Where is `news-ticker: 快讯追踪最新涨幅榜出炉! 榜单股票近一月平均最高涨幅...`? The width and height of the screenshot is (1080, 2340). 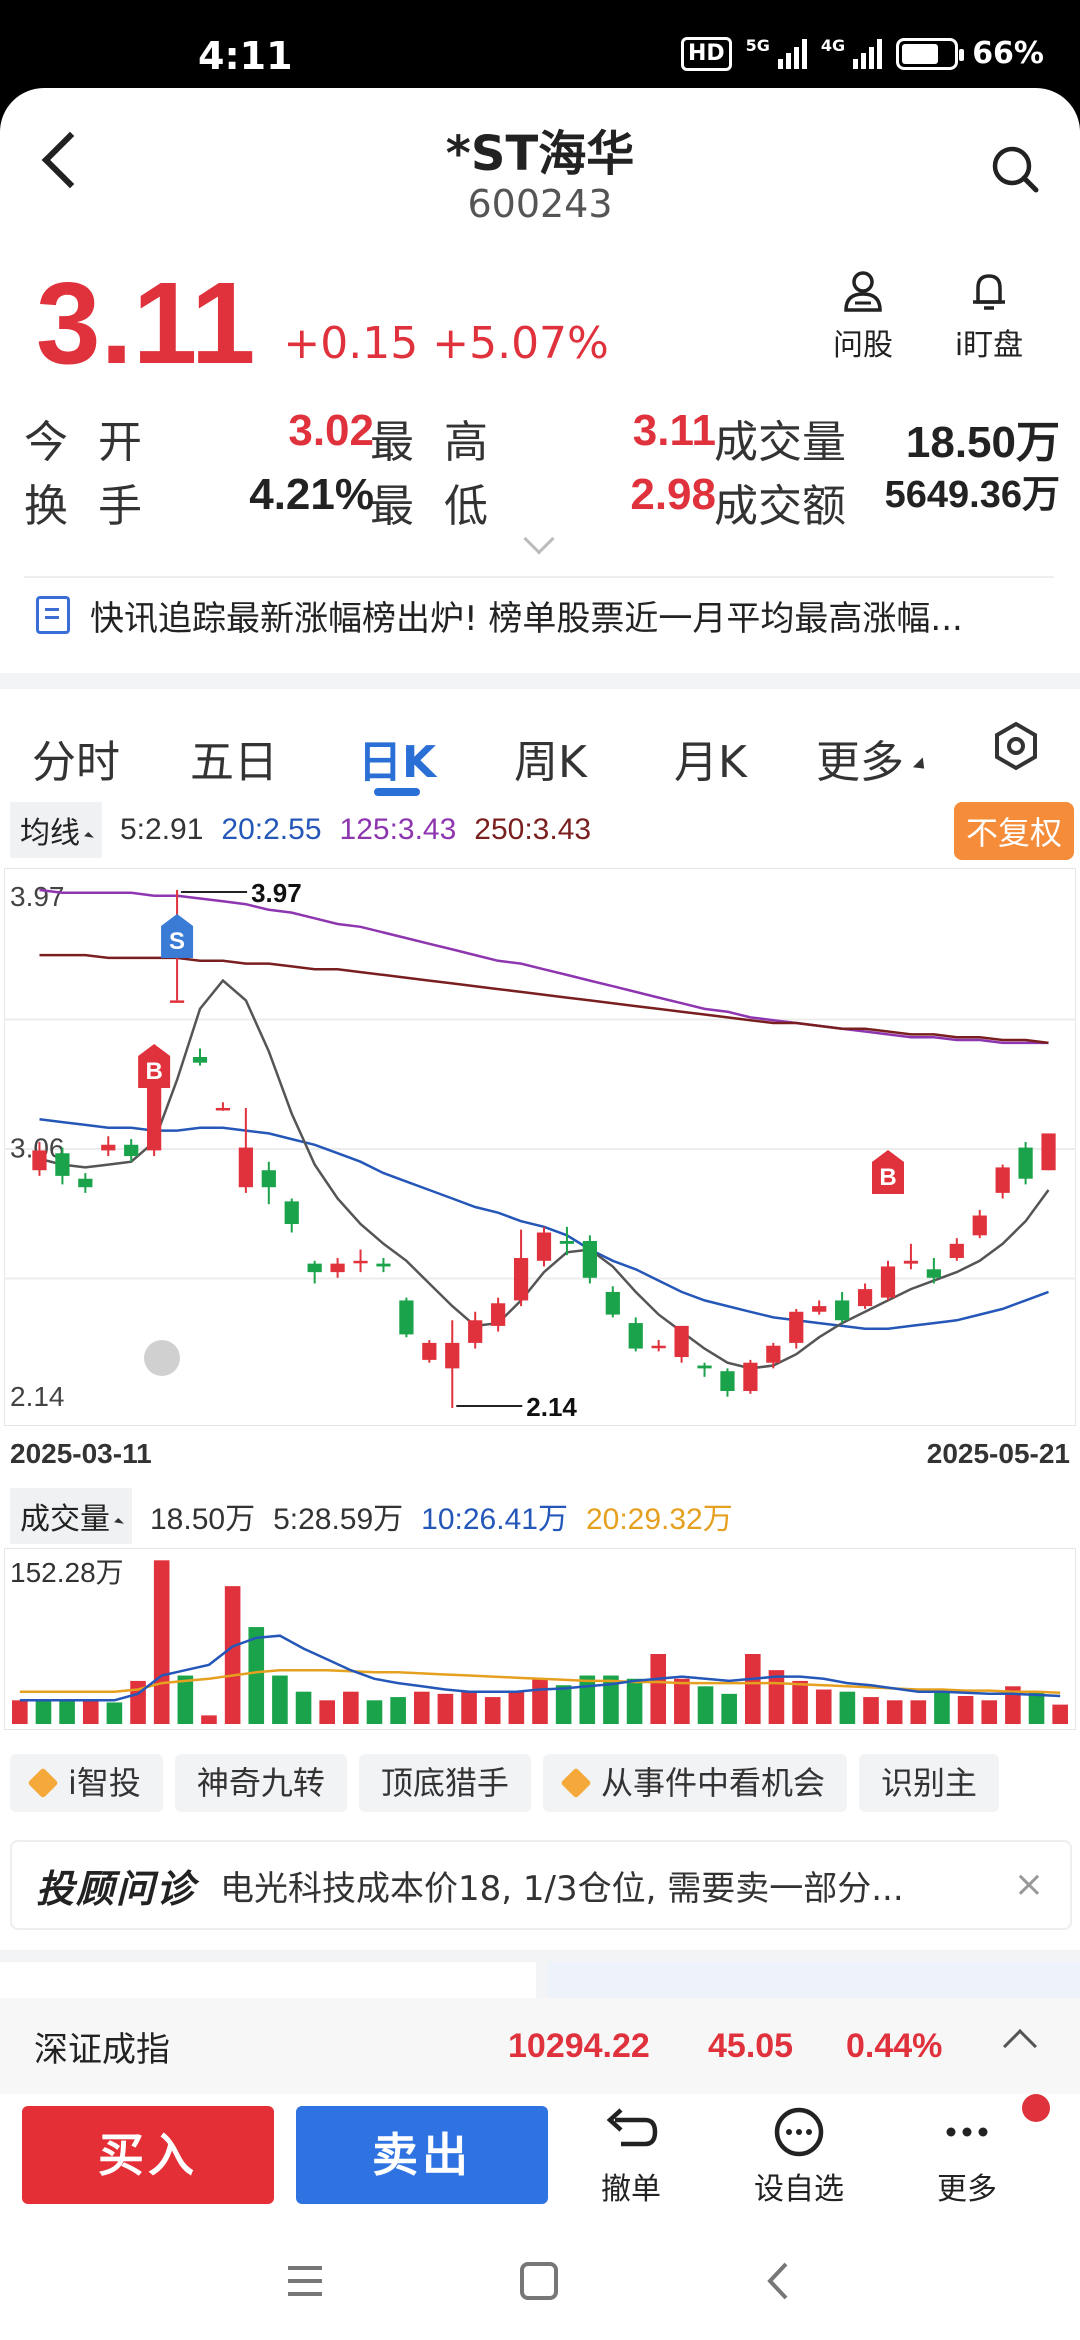 news-ticker: 快讯追踪最新涨幅榜出炉! 榜单股票近一月平均最高涨幅... is located at coordinates (539, 614).